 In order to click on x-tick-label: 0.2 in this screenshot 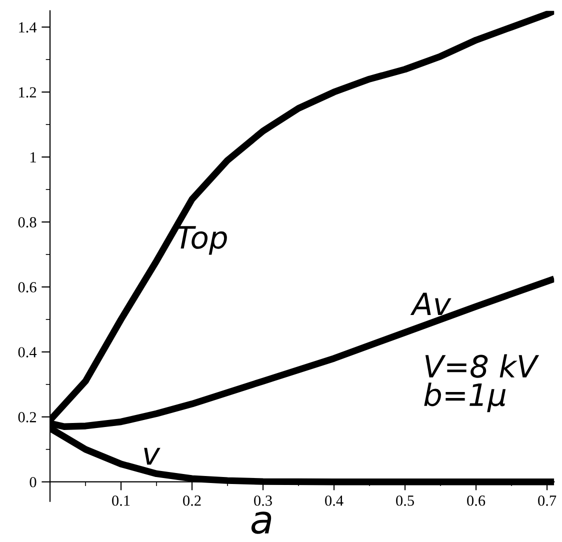, I will do `click(192, 500)`.